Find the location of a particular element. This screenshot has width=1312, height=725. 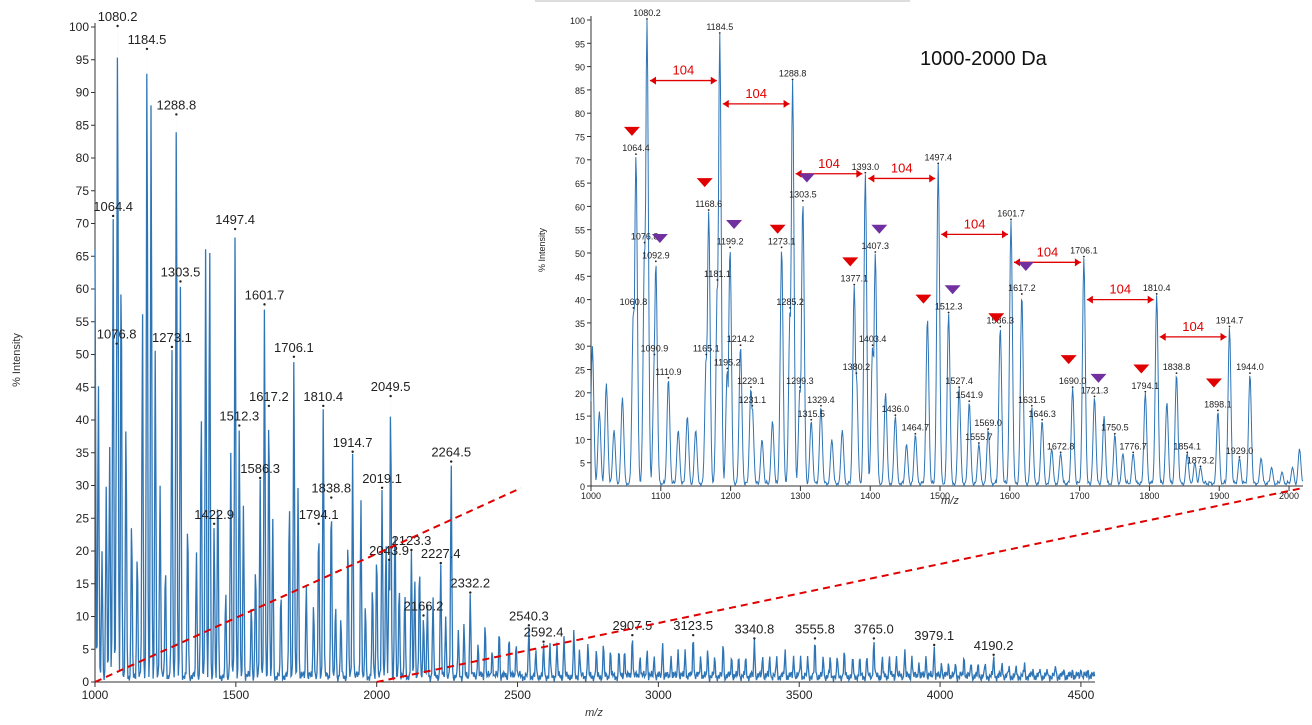

y-tick-label: 95 is located at coordinates (83, 60).